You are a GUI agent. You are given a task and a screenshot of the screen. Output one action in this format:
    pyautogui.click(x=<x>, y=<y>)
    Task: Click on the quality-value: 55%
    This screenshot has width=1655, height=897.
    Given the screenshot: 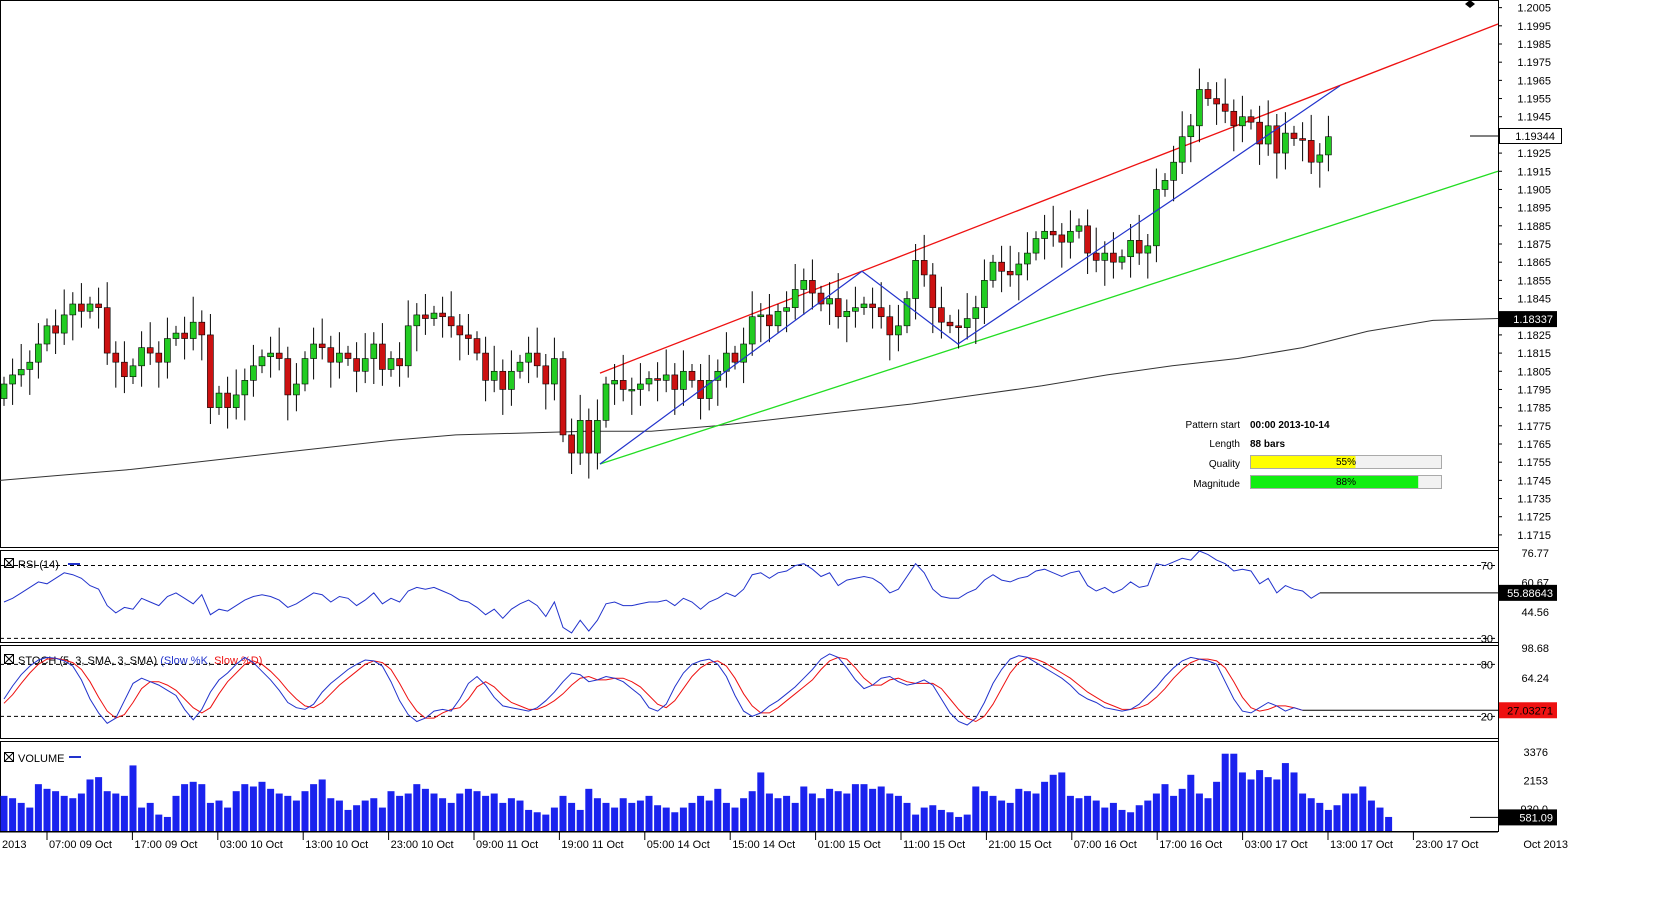 What is the action you would take?
    pyautogui.click(x=1346, y=462)
    